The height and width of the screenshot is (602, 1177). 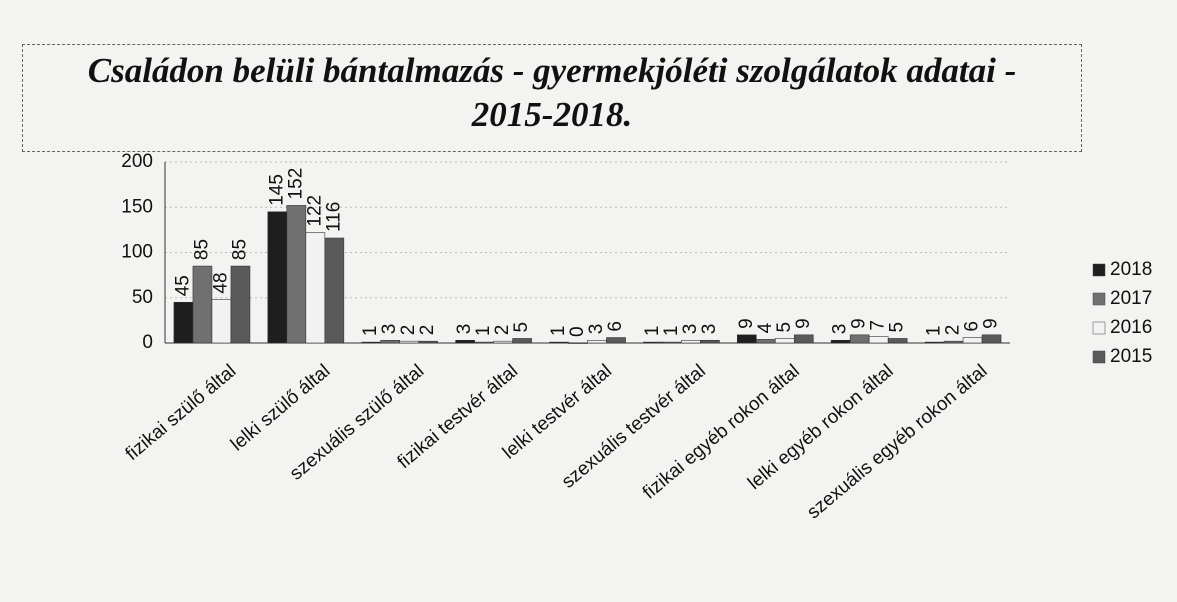 What do you see at coordinates (137, 252) in the screenshot?
I see `y-tick-label: 100` at bounding box center [137, 252].